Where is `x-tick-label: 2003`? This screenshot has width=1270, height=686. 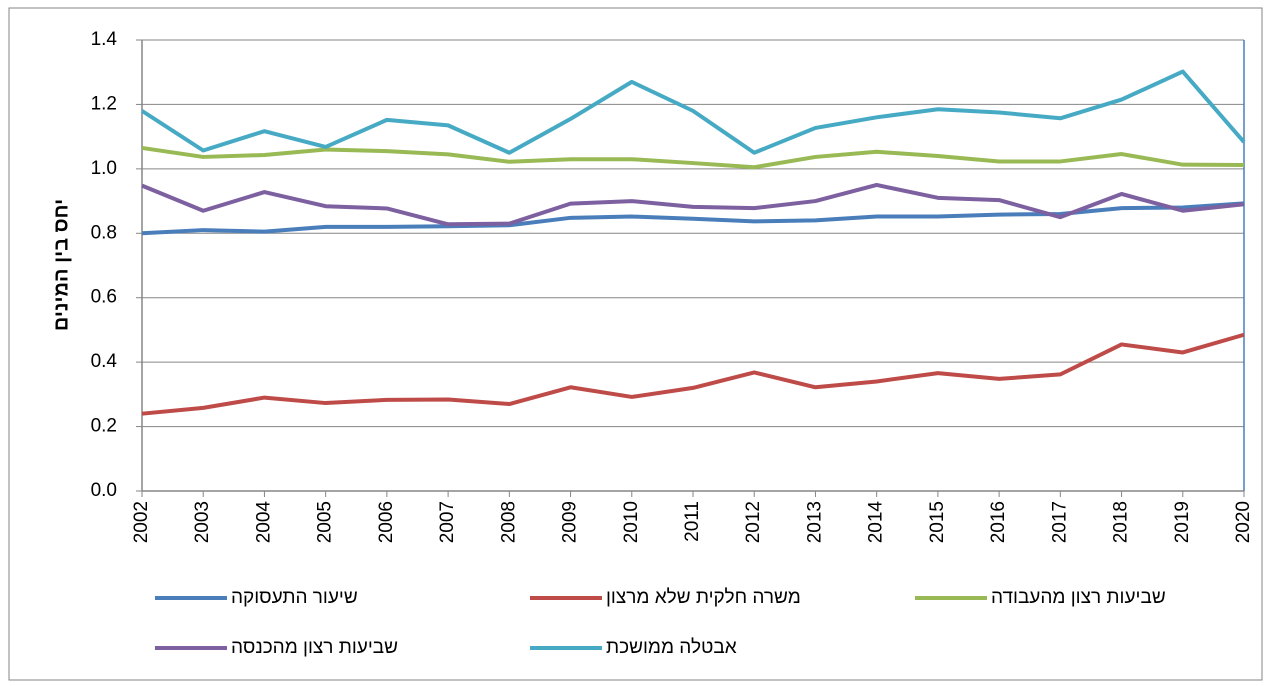 x-tick-label: 2003 is located at coordinates (202, 522).